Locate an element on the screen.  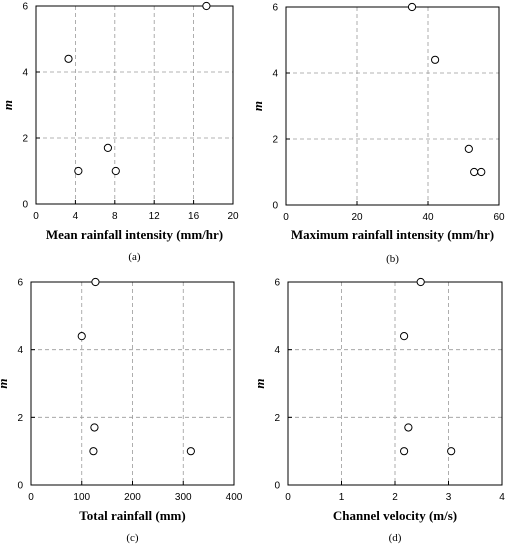
x-tick-label: 3 is located at coordinates (449, 497).